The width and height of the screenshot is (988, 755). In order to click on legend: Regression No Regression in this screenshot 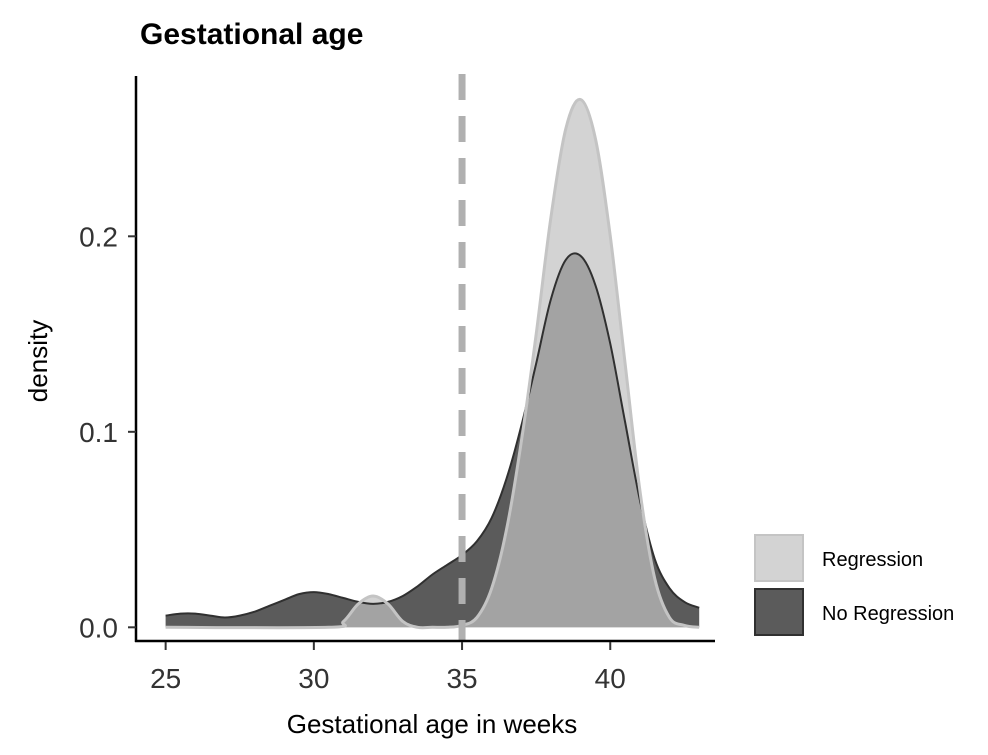, I will do `click(854, 585)`.